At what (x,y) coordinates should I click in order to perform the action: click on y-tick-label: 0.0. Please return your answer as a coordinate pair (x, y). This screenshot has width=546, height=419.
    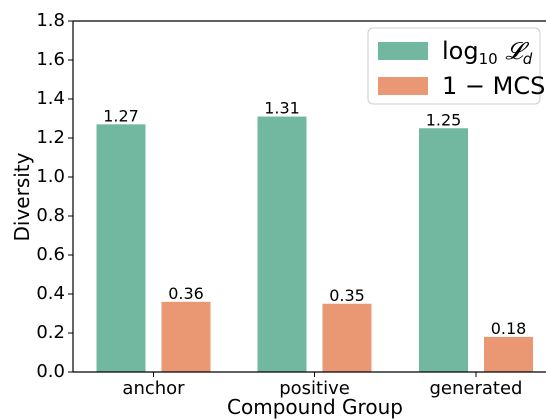
    Looking at the image, I should click on (50, 371).